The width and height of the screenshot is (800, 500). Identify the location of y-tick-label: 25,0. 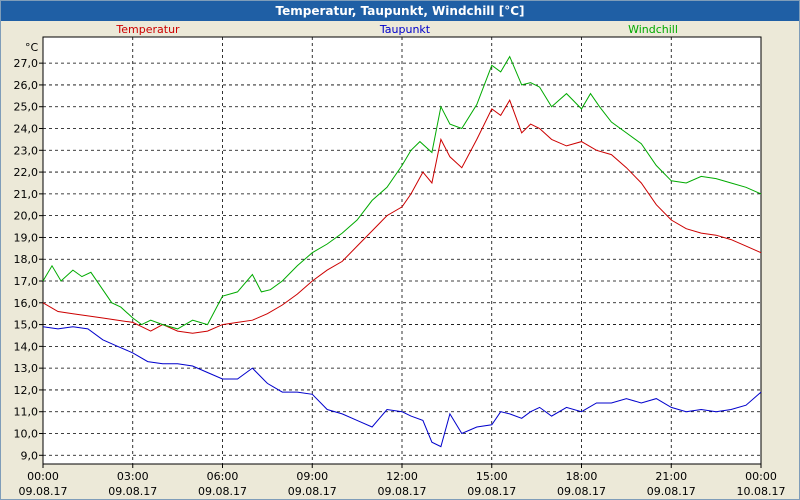
(26, 107).